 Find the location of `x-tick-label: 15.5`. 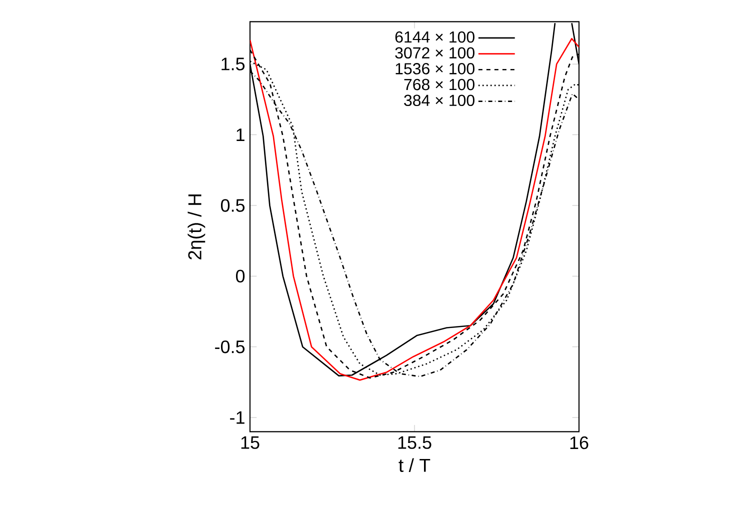

x-tick-label: 15.5 is located at coordinates (415, 442).